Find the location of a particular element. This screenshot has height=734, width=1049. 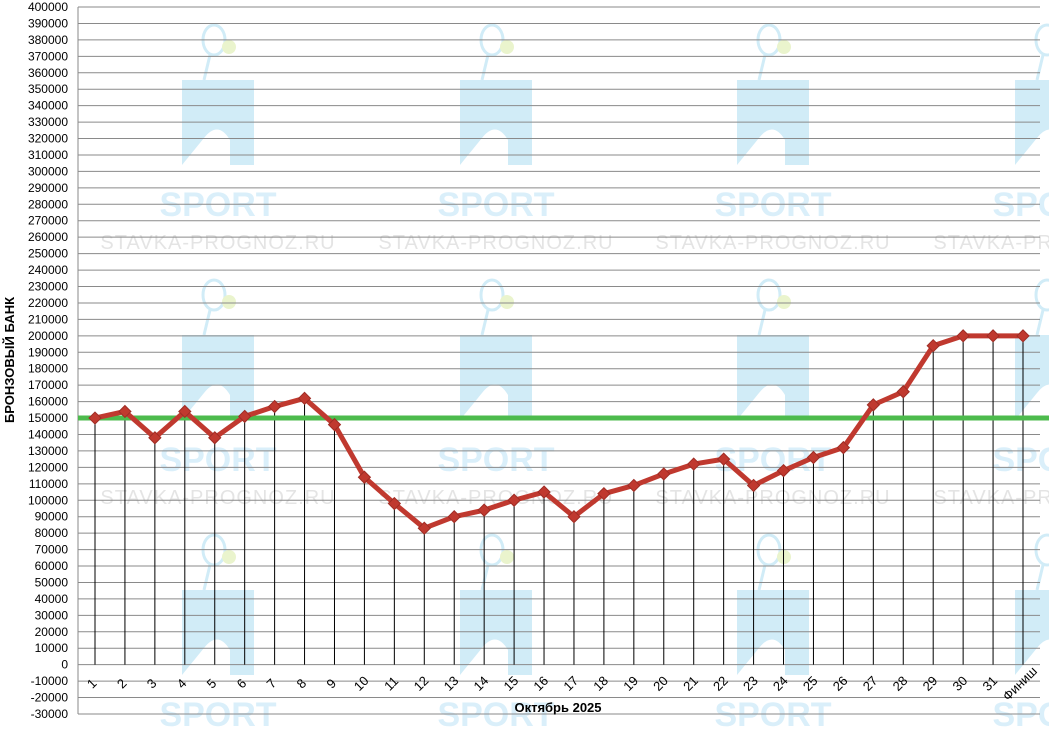

x-tick-label: 19 is located at coordinates (630, 683).